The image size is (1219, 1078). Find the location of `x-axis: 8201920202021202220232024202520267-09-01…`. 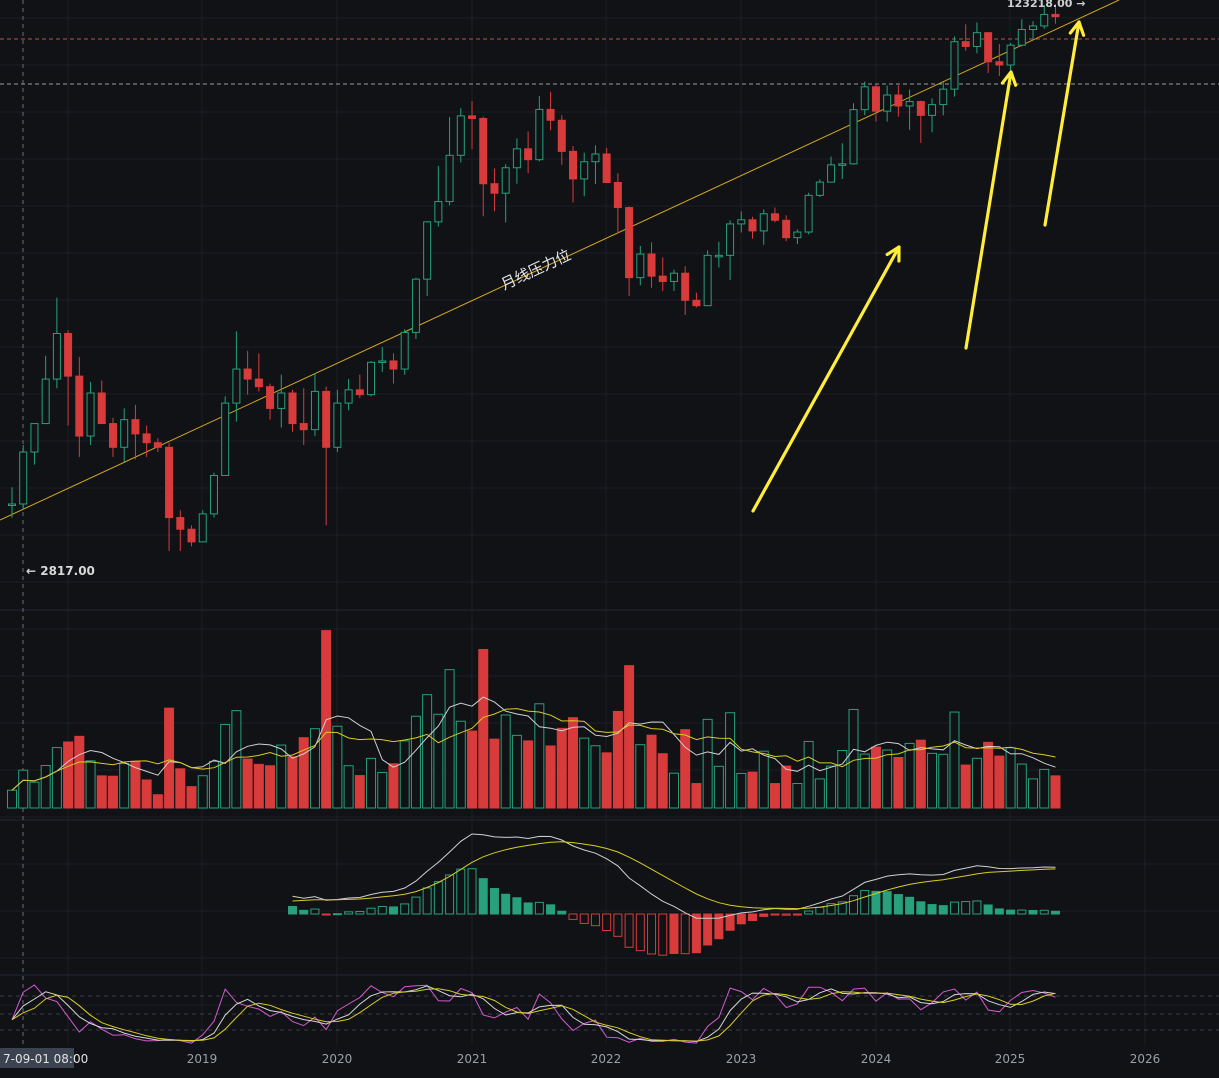

x-axis: 8201920202021202220232024202520267-09-01… is located at coordinates (580, 1058).